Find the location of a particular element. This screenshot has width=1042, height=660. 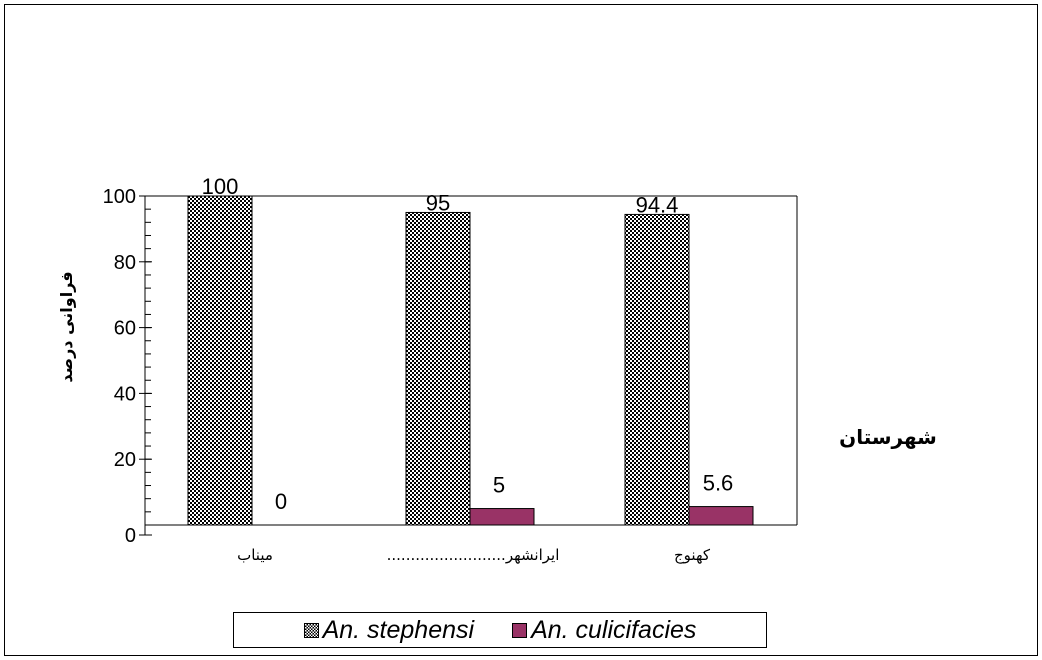

y-tick-label: 0 is located at coordinates (130, 536).